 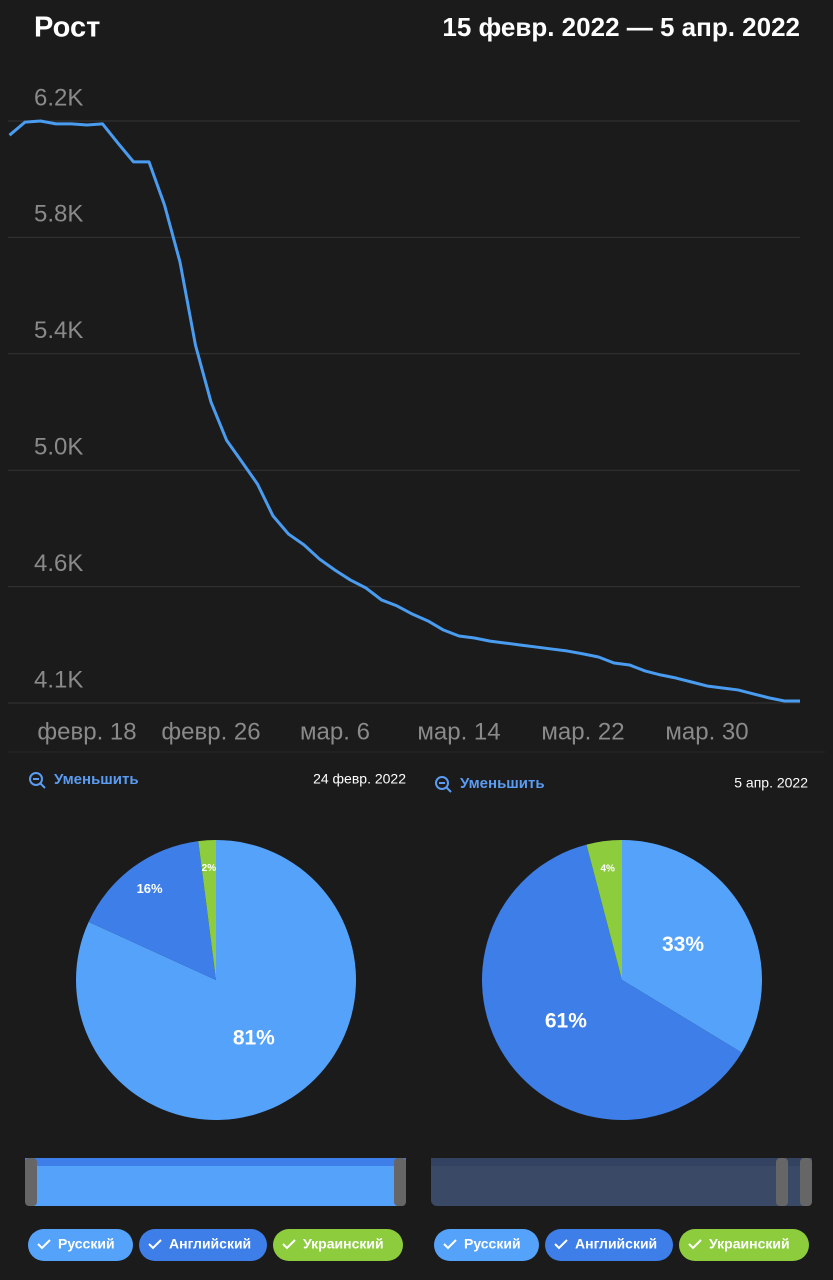 What do you see at coordinates (706, 731) in the screenshot?
I see `x-tick-label: мар. 30` at bounding box center [706, 731].